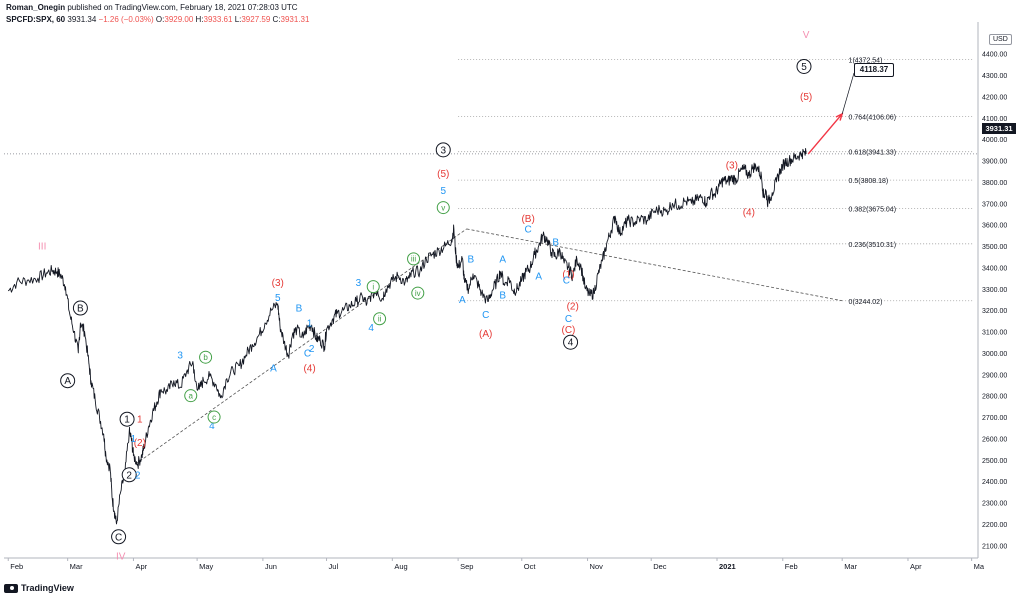  Describe the element at coordinates (36, 19) in the screenshot. I see `symbol-name: SPCFD:SPX, 60` at that location.